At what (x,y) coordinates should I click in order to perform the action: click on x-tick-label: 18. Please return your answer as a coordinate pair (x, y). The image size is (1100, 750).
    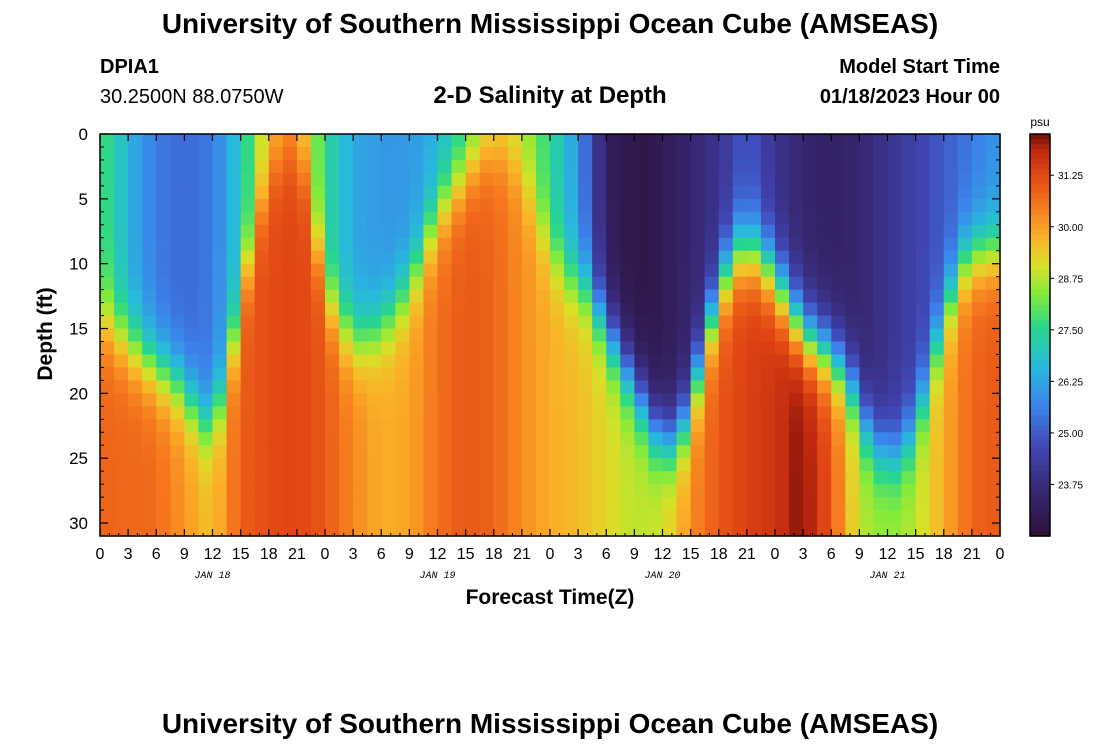
    Looking at the image, I should click on (944, 554).